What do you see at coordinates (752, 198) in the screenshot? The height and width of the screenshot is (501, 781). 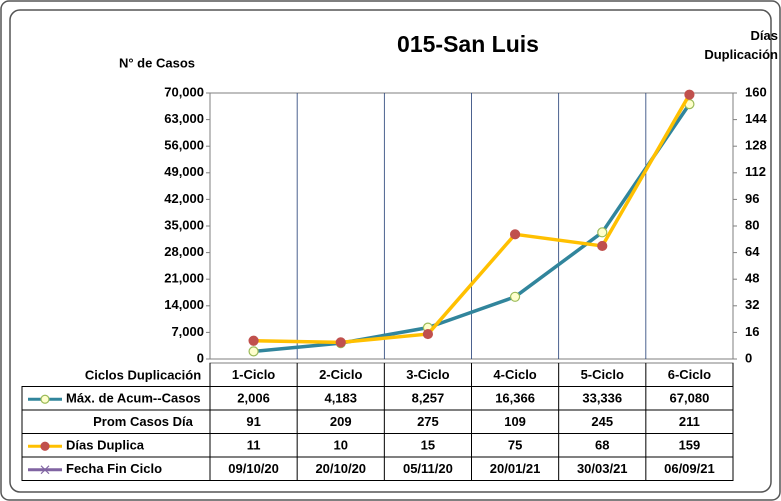 I see `y2-tick-label: 96` at bounding box center [752, 198].